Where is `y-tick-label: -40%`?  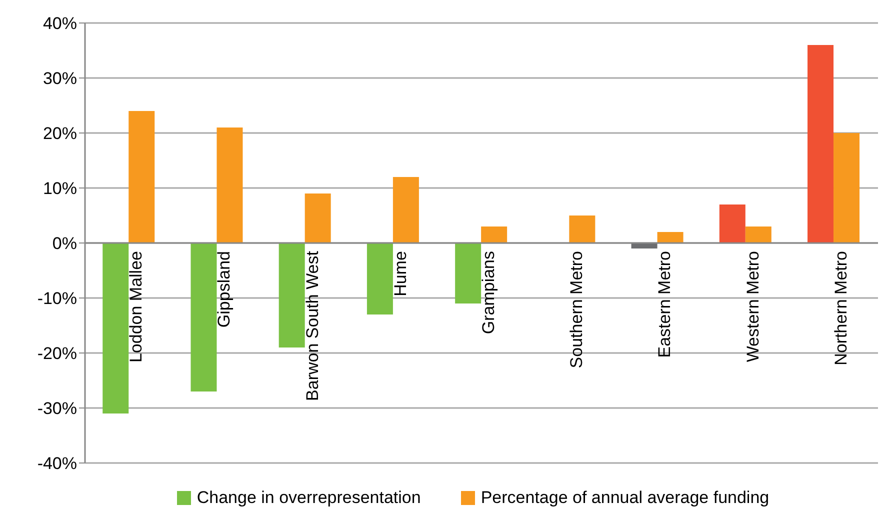
y-tick-label: -40% is located at coordinates (57, 464).